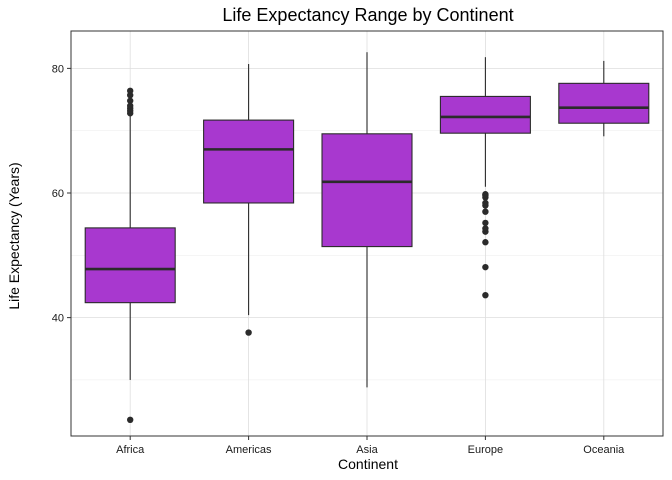 The image size is (672, 480). I want to click on box-americas, so click(249, 200).